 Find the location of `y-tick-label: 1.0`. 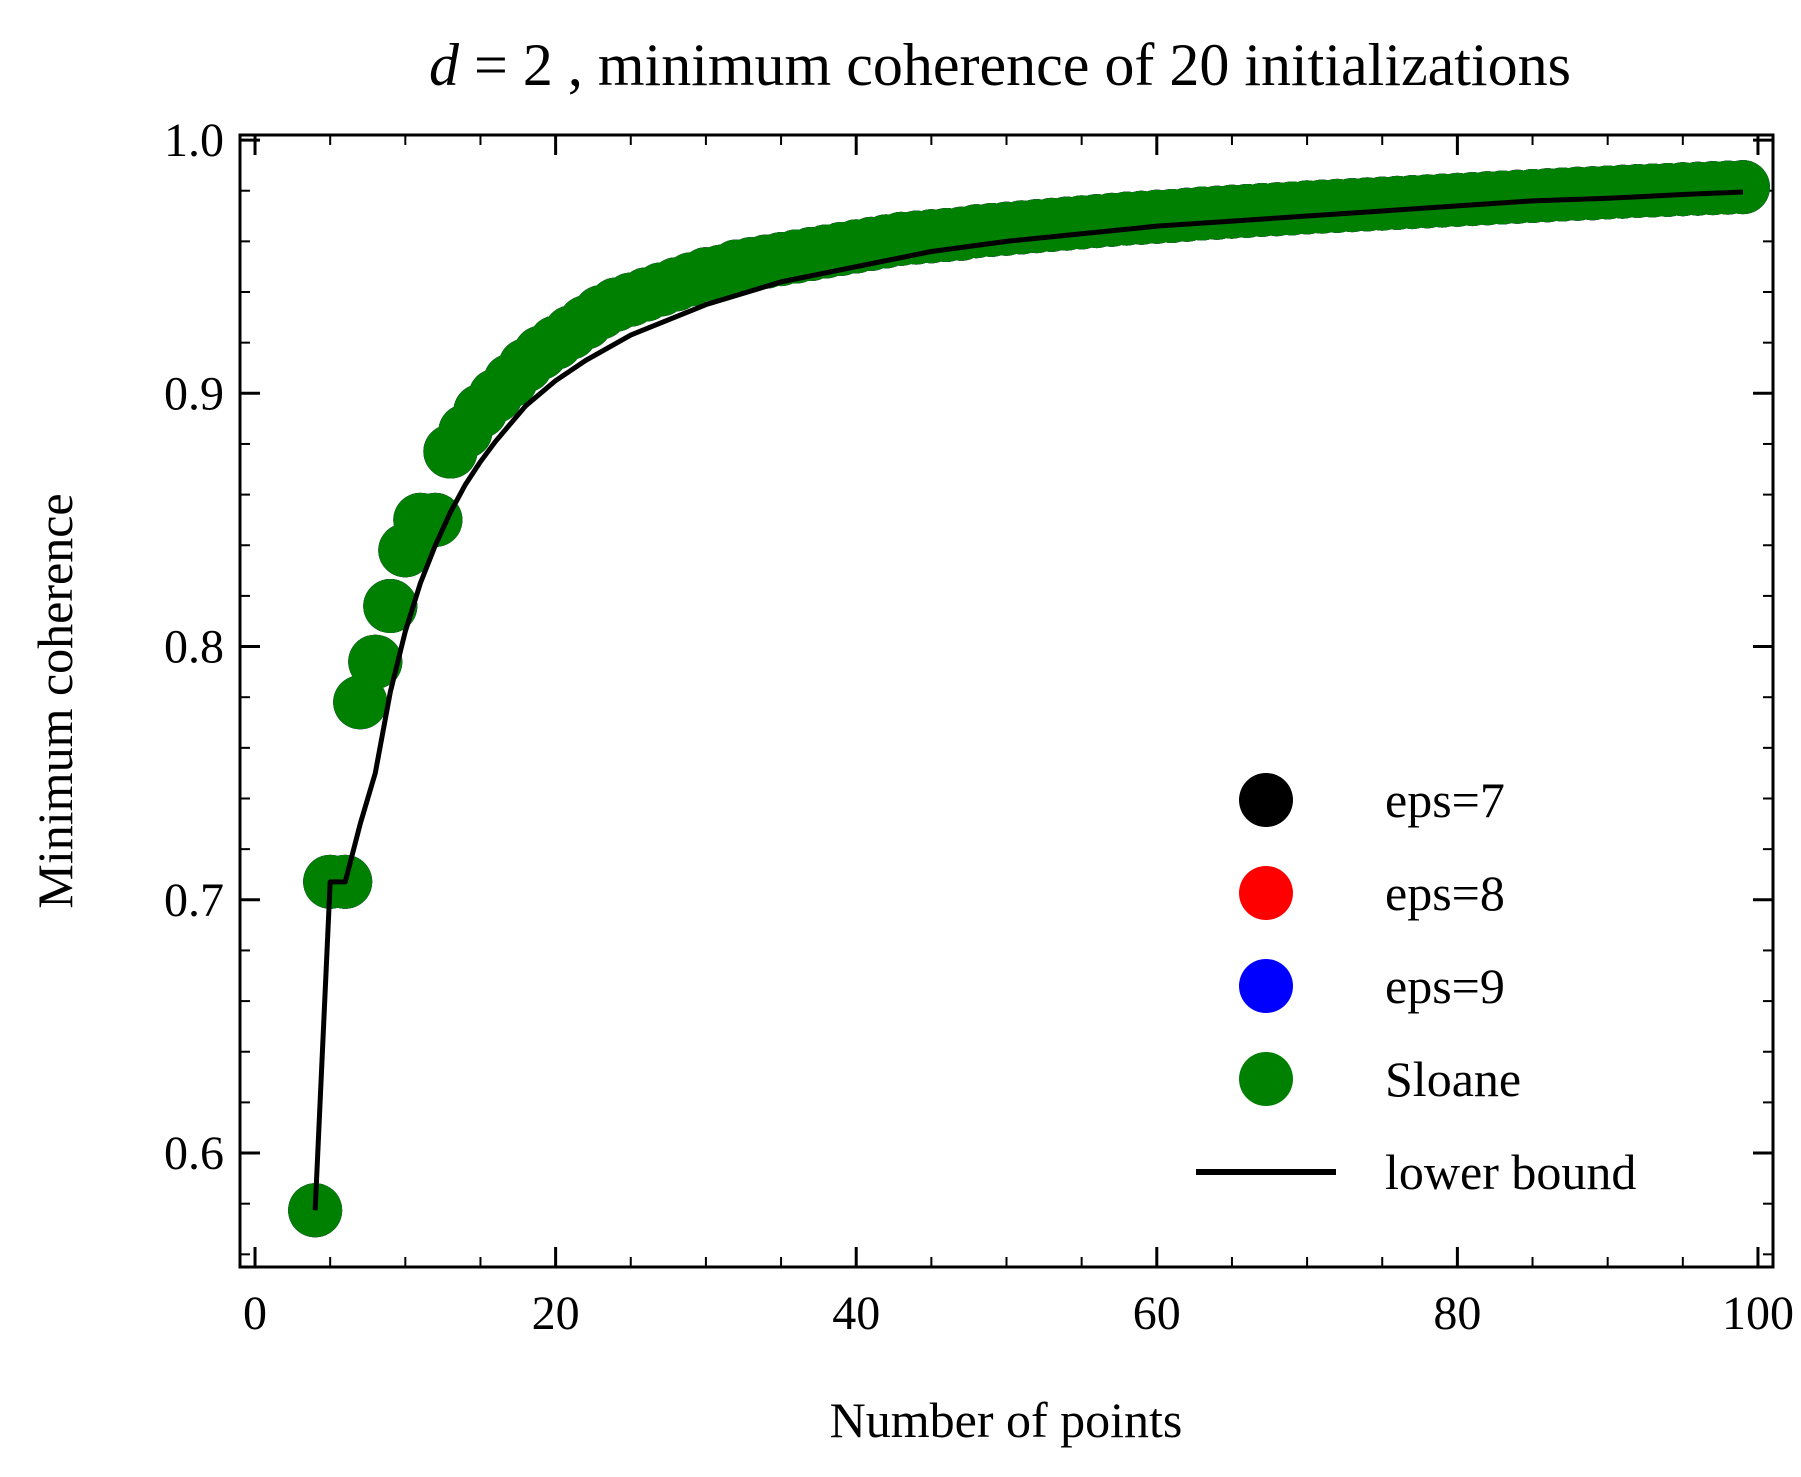

y-tick-label: 1.0 is located at coordinates (194, 140).